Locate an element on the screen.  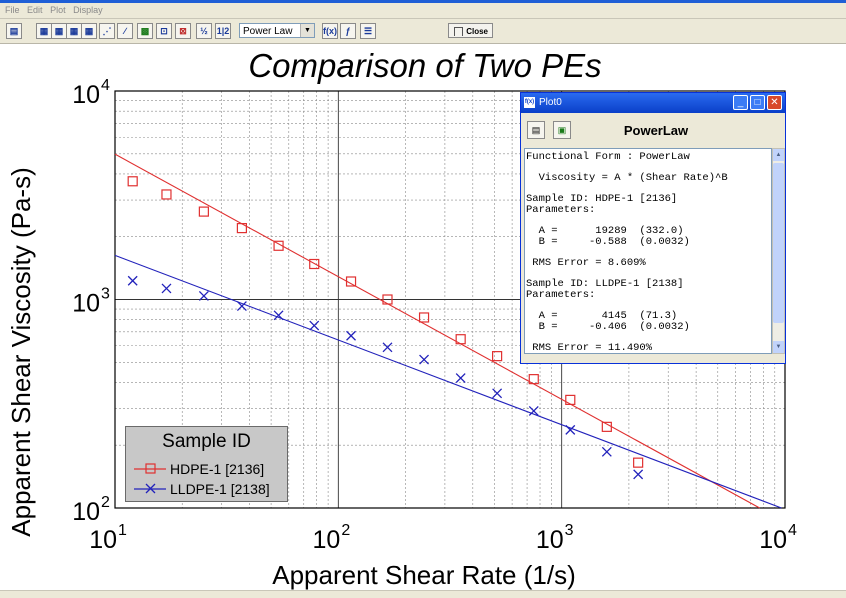
maximize-button: □ is located at coordinates (757, 102).